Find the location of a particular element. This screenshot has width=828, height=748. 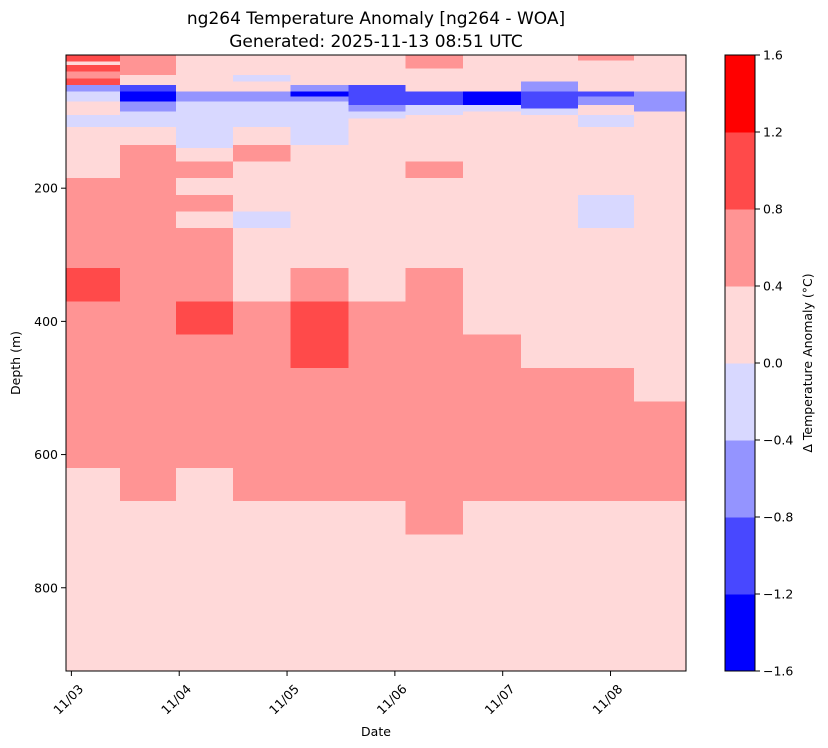

colorbar is located at coordinates (740, 363).